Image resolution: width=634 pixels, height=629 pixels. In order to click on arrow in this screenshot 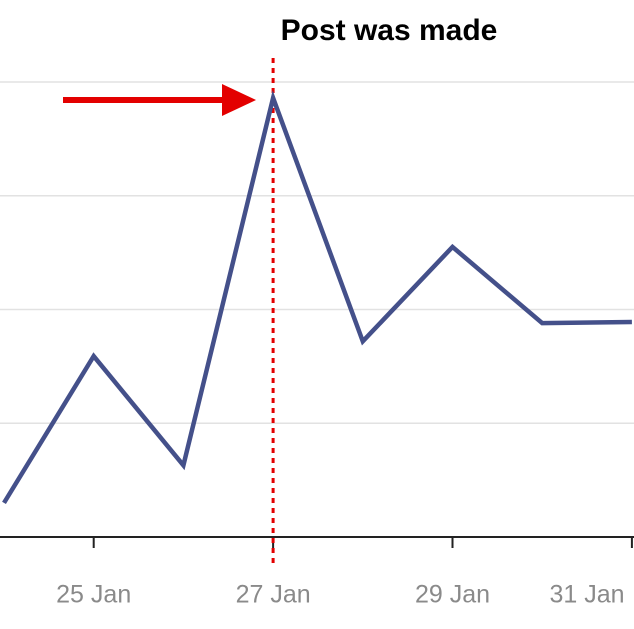, I will do `click(159, 100)`.